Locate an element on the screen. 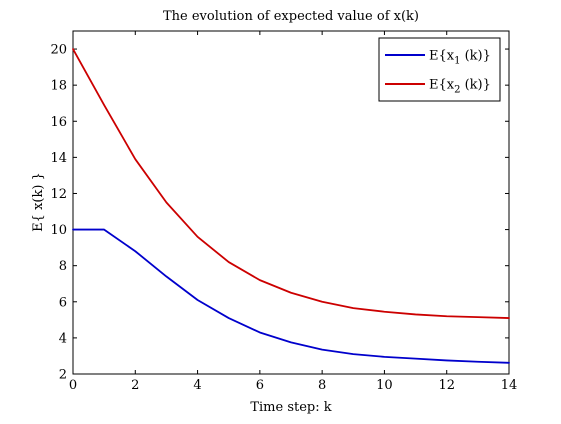 This screenshot has height=424, width=561. y-tick-label: 2 is located at coordinates (63, 375).